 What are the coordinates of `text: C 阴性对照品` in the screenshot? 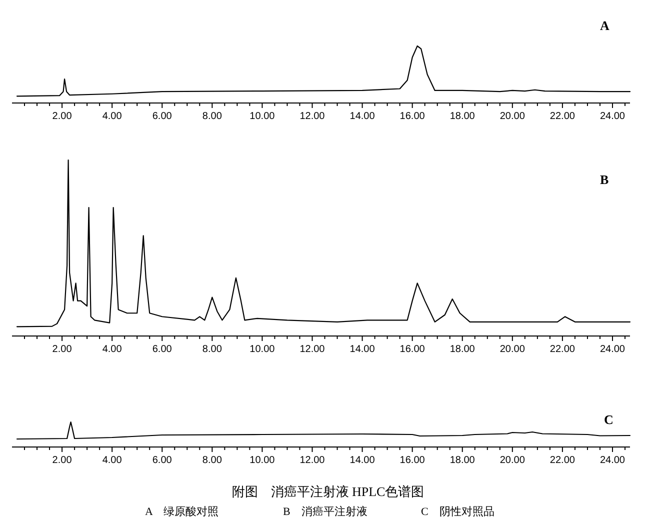 It's located at (457, 511).